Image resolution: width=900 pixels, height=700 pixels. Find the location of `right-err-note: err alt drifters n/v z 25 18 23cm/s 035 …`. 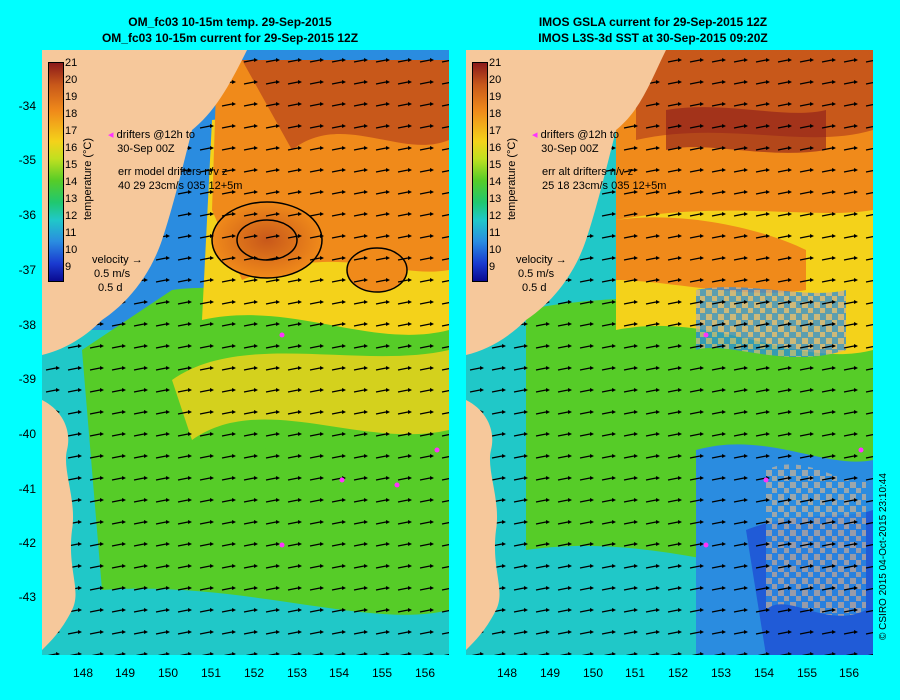

right-err-note: err alt drifters n/v z 25 18 23cm/s 035 … is located at coordinates (604, 179).